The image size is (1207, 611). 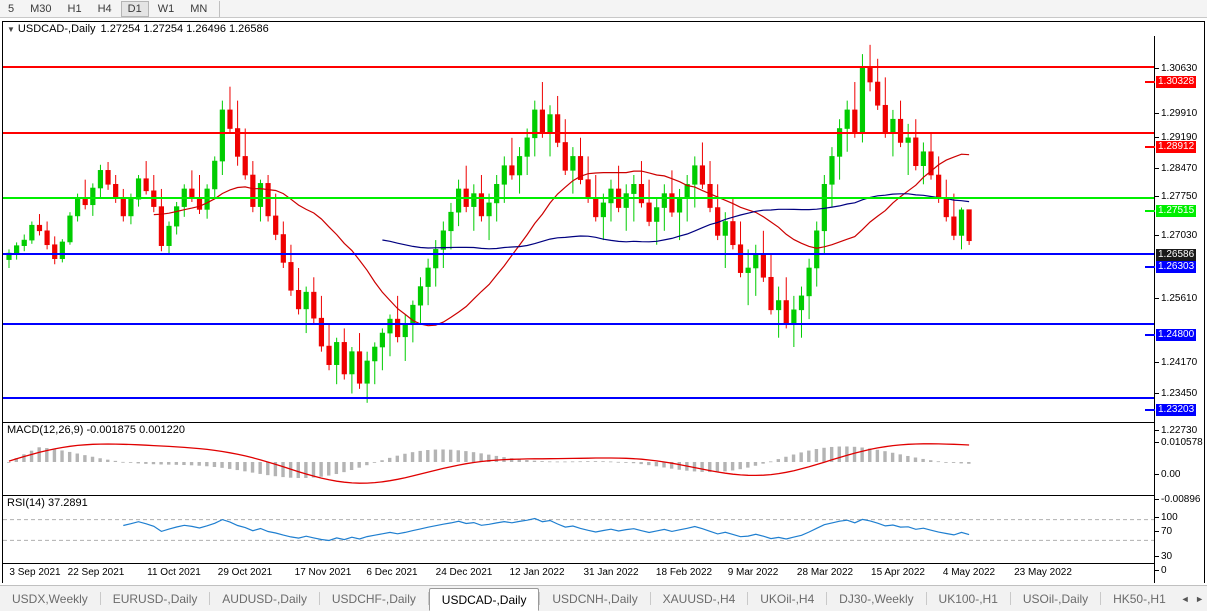 I want to click on rsi-scale-tick: 0, so click(x=1161, y=571).